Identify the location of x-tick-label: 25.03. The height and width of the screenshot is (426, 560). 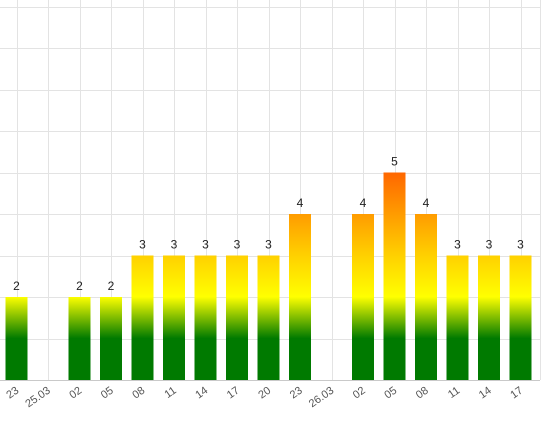
(37, 398).